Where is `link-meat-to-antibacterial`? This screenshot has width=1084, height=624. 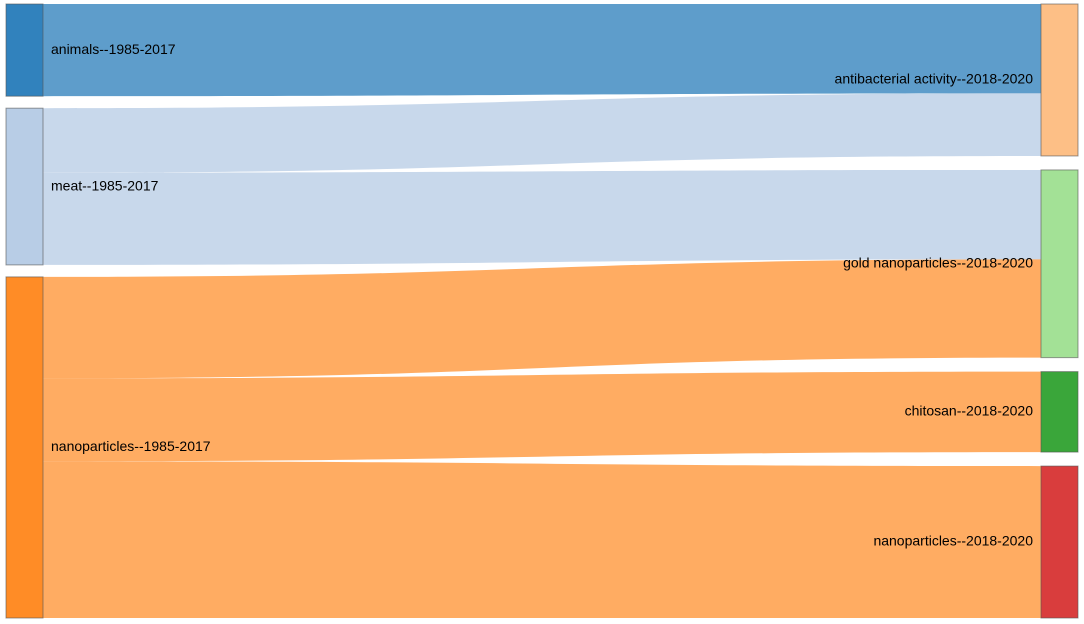 link-meat-to-antibacterial is located at coordinates (542, 133).